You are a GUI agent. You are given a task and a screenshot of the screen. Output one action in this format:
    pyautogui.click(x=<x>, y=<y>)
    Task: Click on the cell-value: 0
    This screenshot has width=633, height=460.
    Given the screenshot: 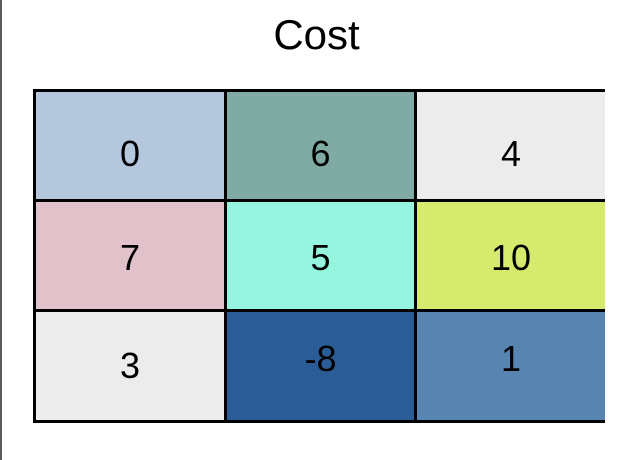 What is the action you would take?
    pyautogui.click(x=130, y=153)
    